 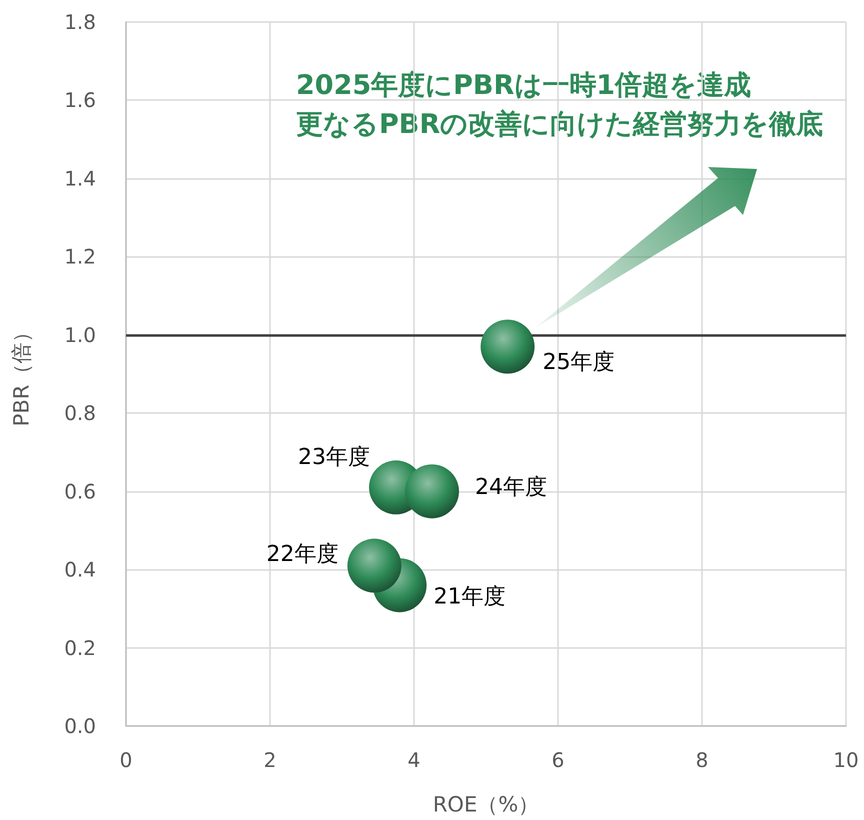 I want to click on annotation: 23年度, so click(x=334, y=457).